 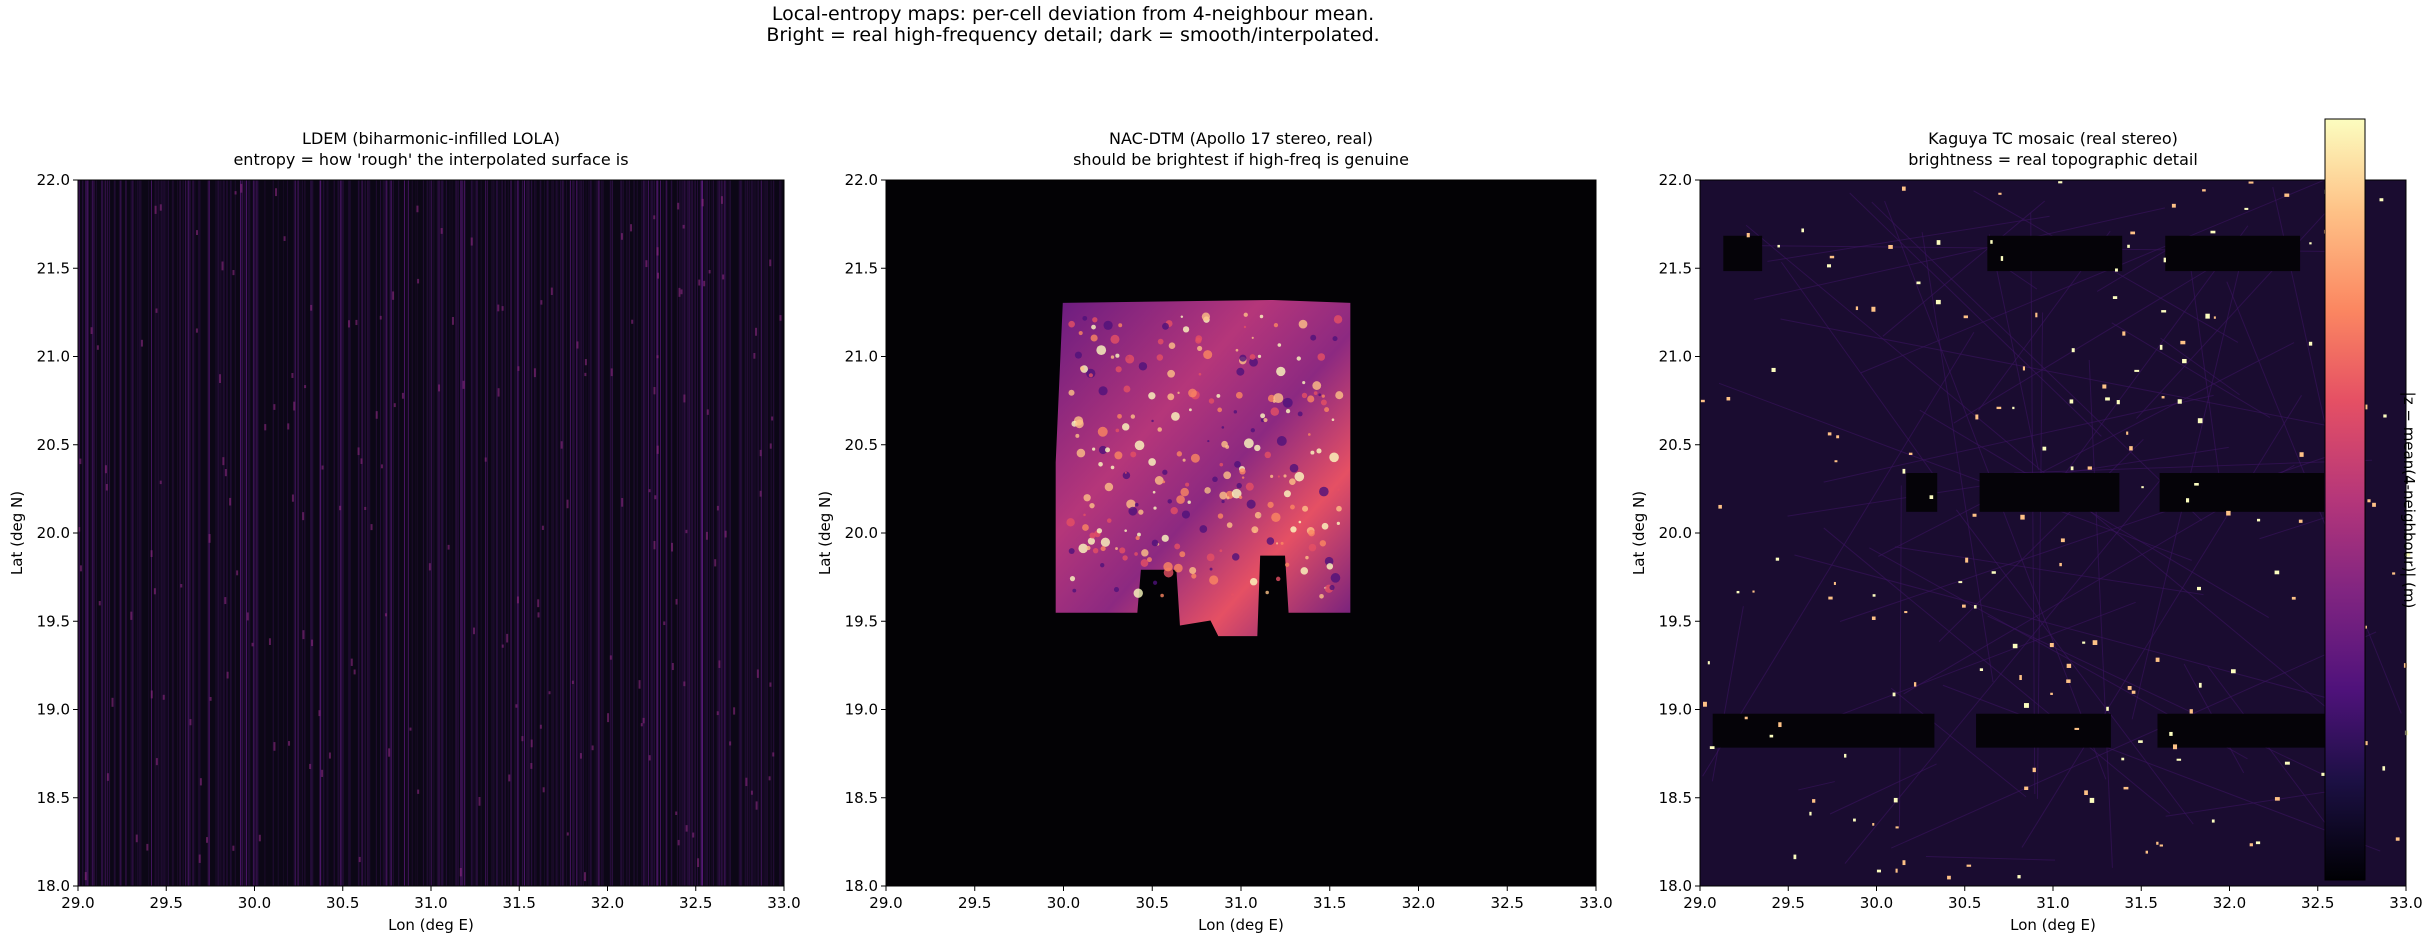 I want to click on x-tick-label: 33.0, so click(x=783, y=903).